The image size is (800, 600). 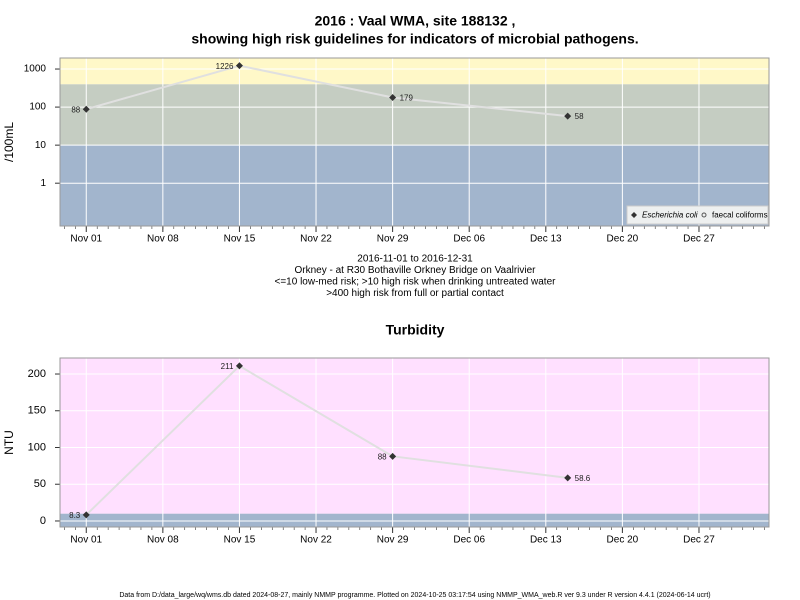 I want to click on series-line, so click(x=326, y=91).